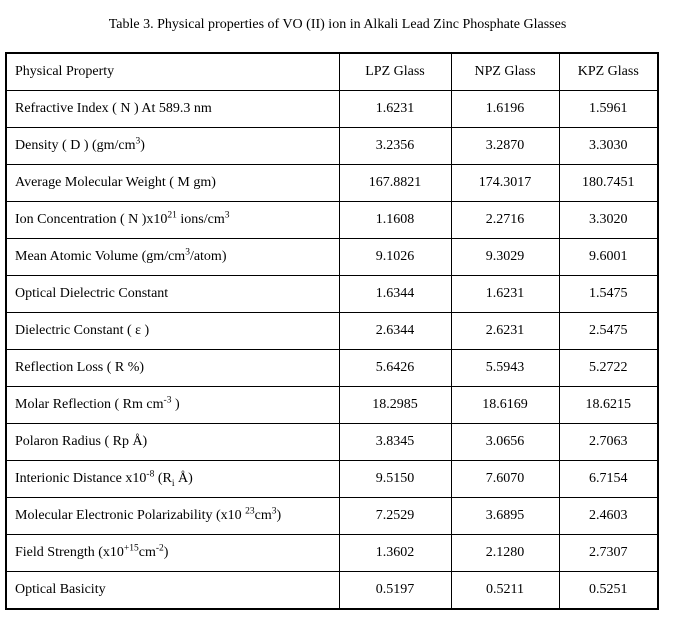 This screenshot has height=618, width=675. What do you see at coordinates (505, 553) in the screenshot?
I see `value-cell: 2.1280` at bounding box center [505, 553].